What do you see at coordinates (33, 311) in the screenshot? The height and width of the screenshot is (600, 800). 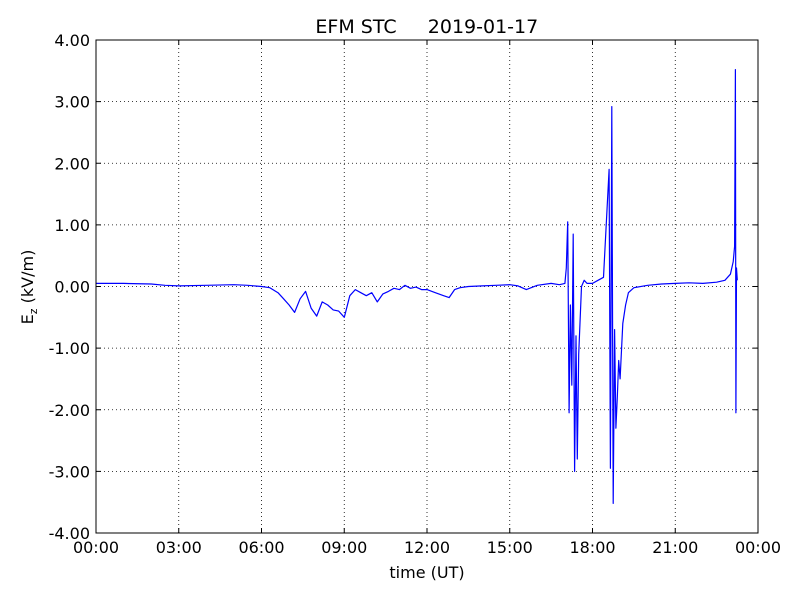 I see `y-axis-label-subscript: z` at bounding box center [33, 311].